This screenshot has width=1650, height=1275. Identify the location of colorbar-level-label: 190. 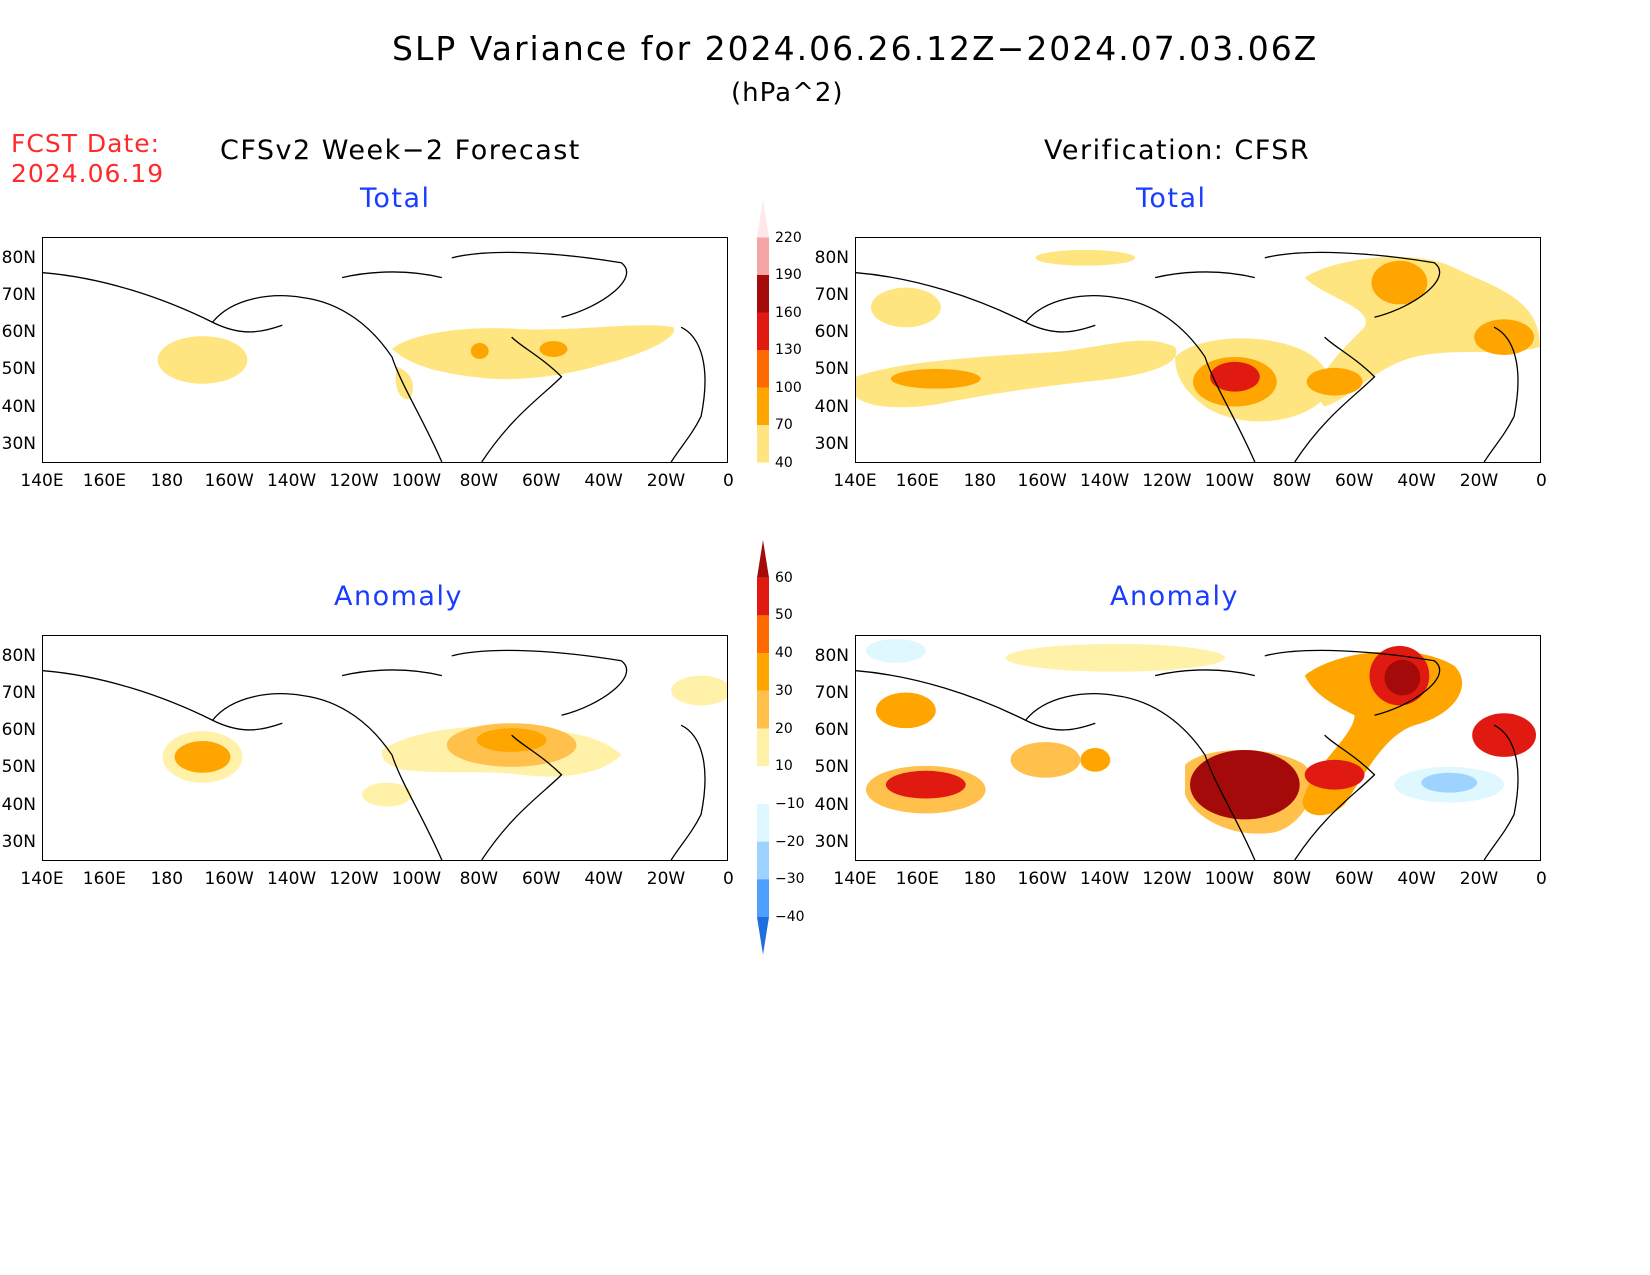
(788, 275).